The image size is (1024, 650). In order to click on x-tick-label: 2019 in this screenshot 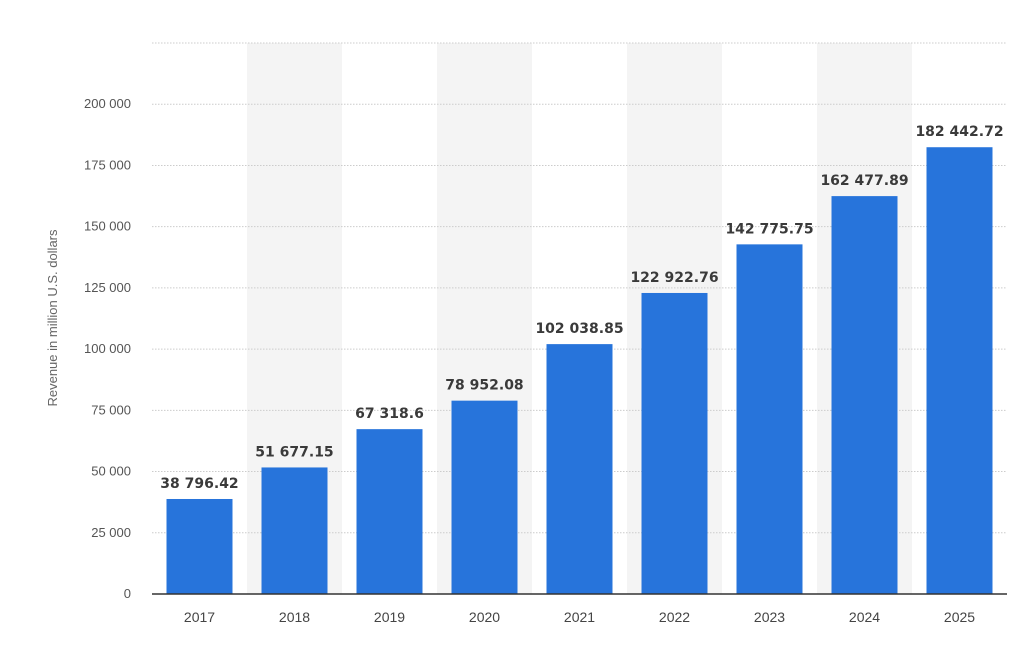, I will do `click(389, 617)`.